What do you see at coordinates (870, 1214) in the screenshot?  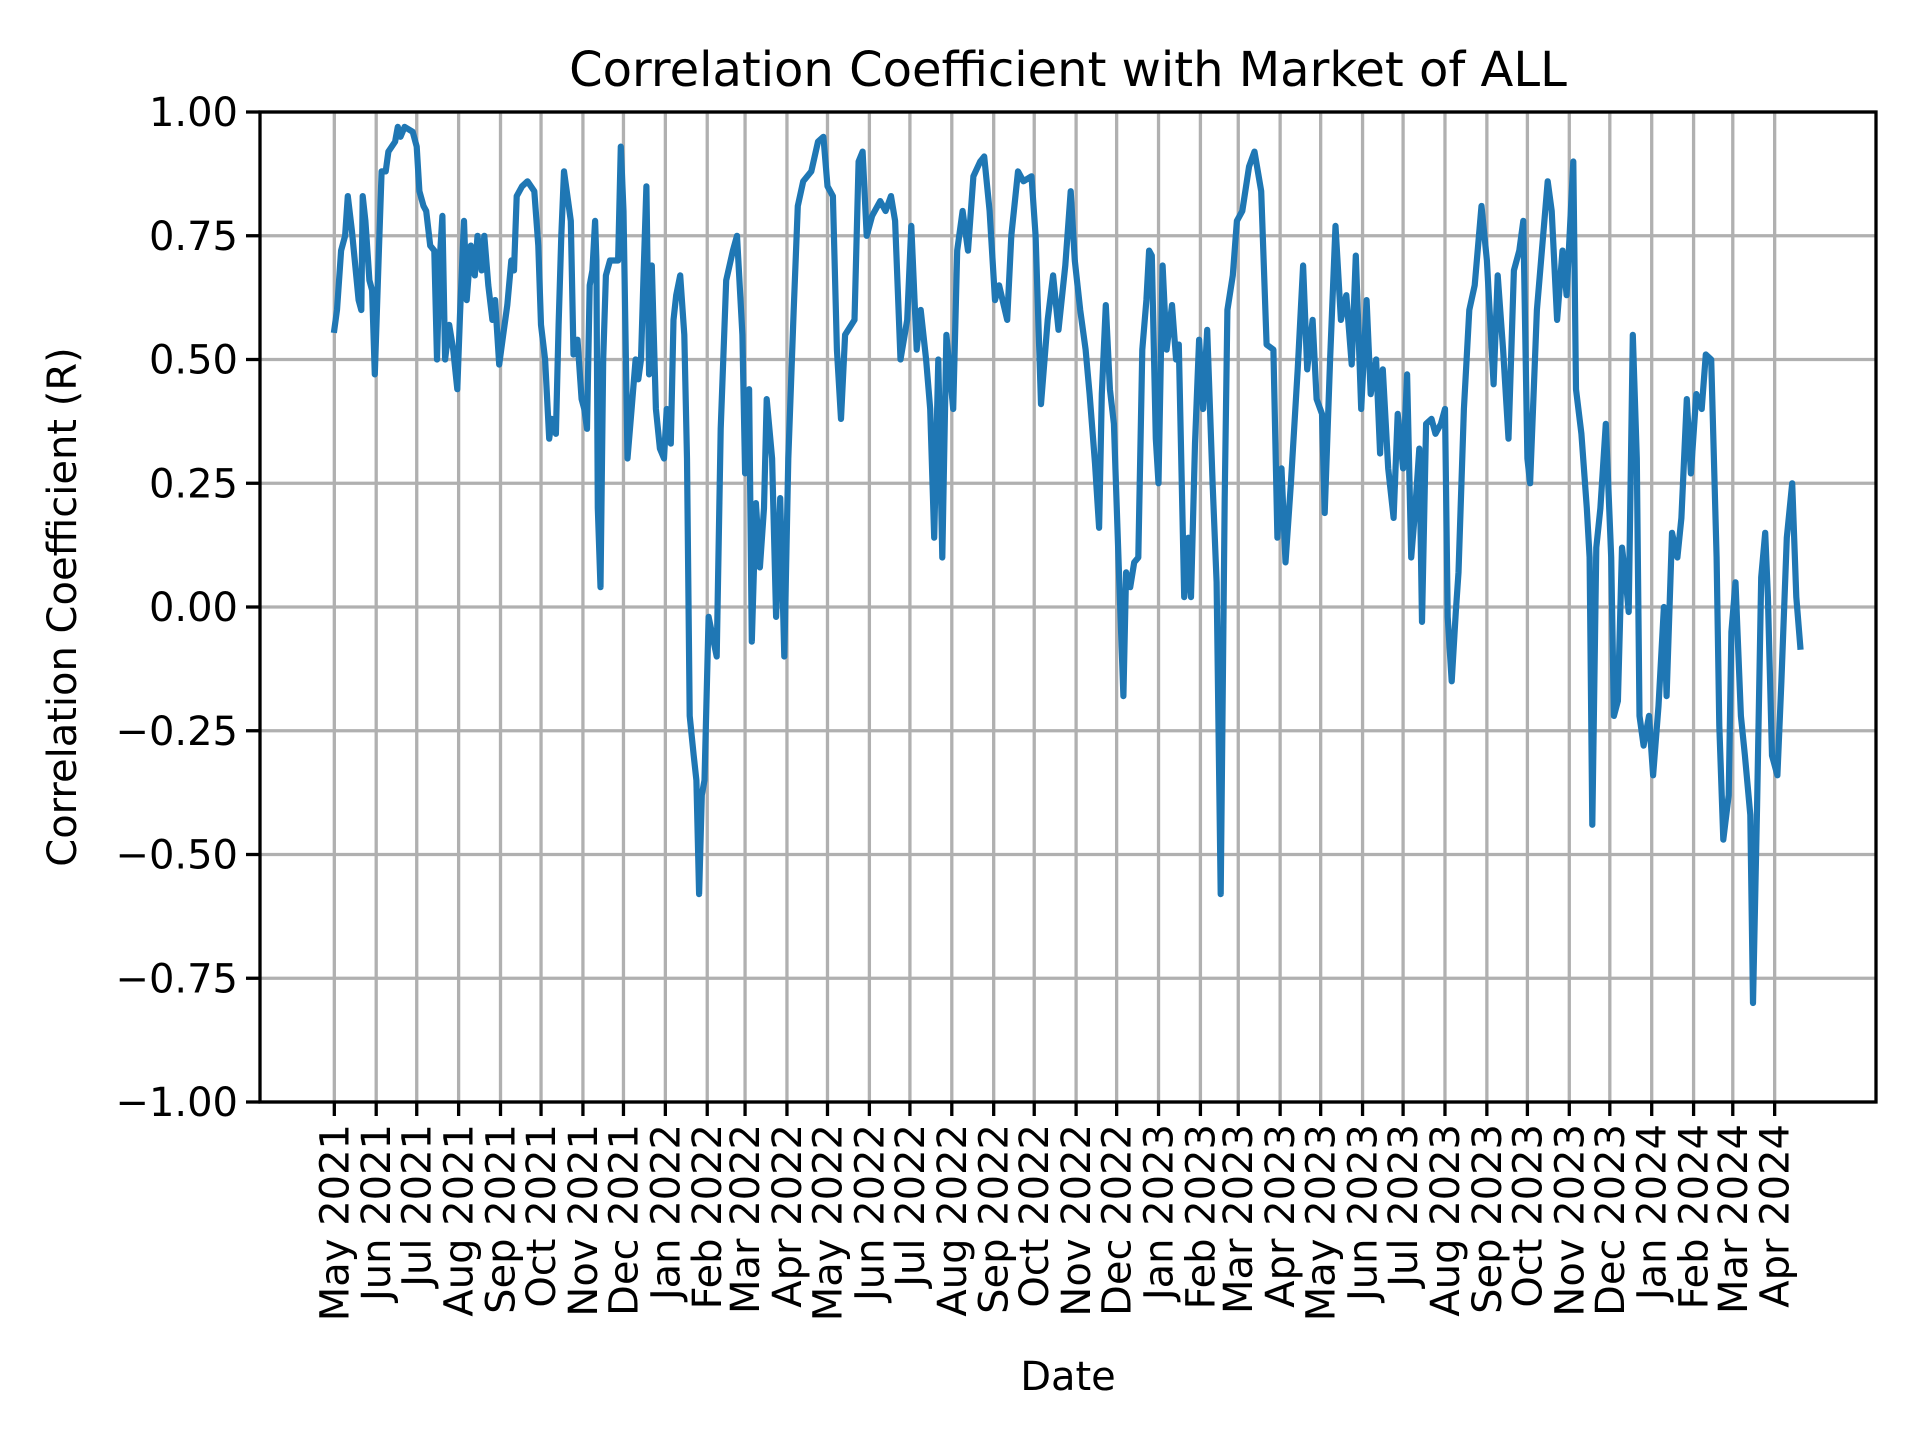 I see `x-tick-label: Jun 2022` at bounding box center [870, 1214].